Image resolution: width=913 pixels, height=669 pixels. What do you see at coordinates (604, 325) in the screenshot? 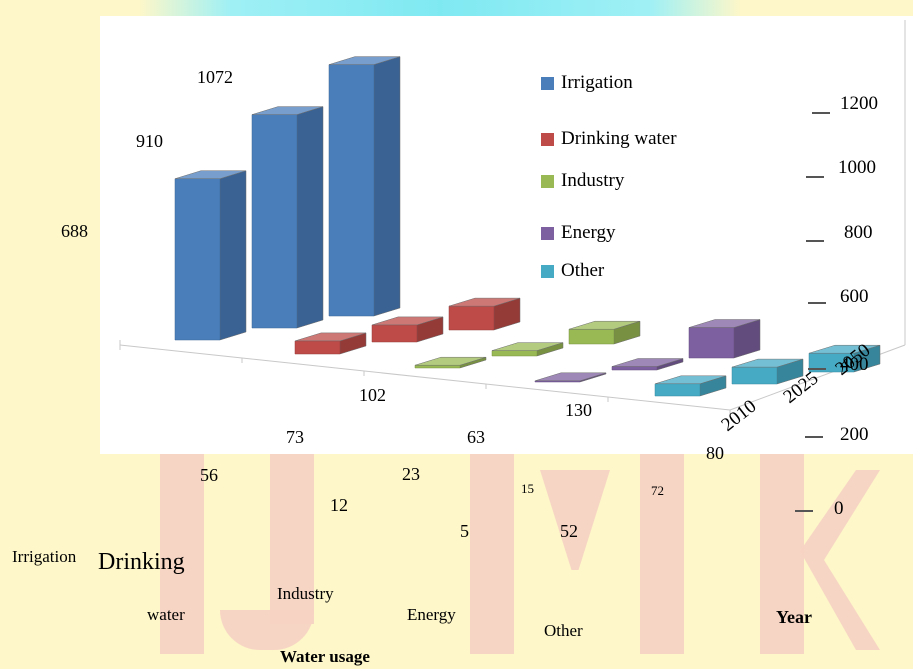
I see `bar-industry-2050-top` at bounding box center [604, 325].